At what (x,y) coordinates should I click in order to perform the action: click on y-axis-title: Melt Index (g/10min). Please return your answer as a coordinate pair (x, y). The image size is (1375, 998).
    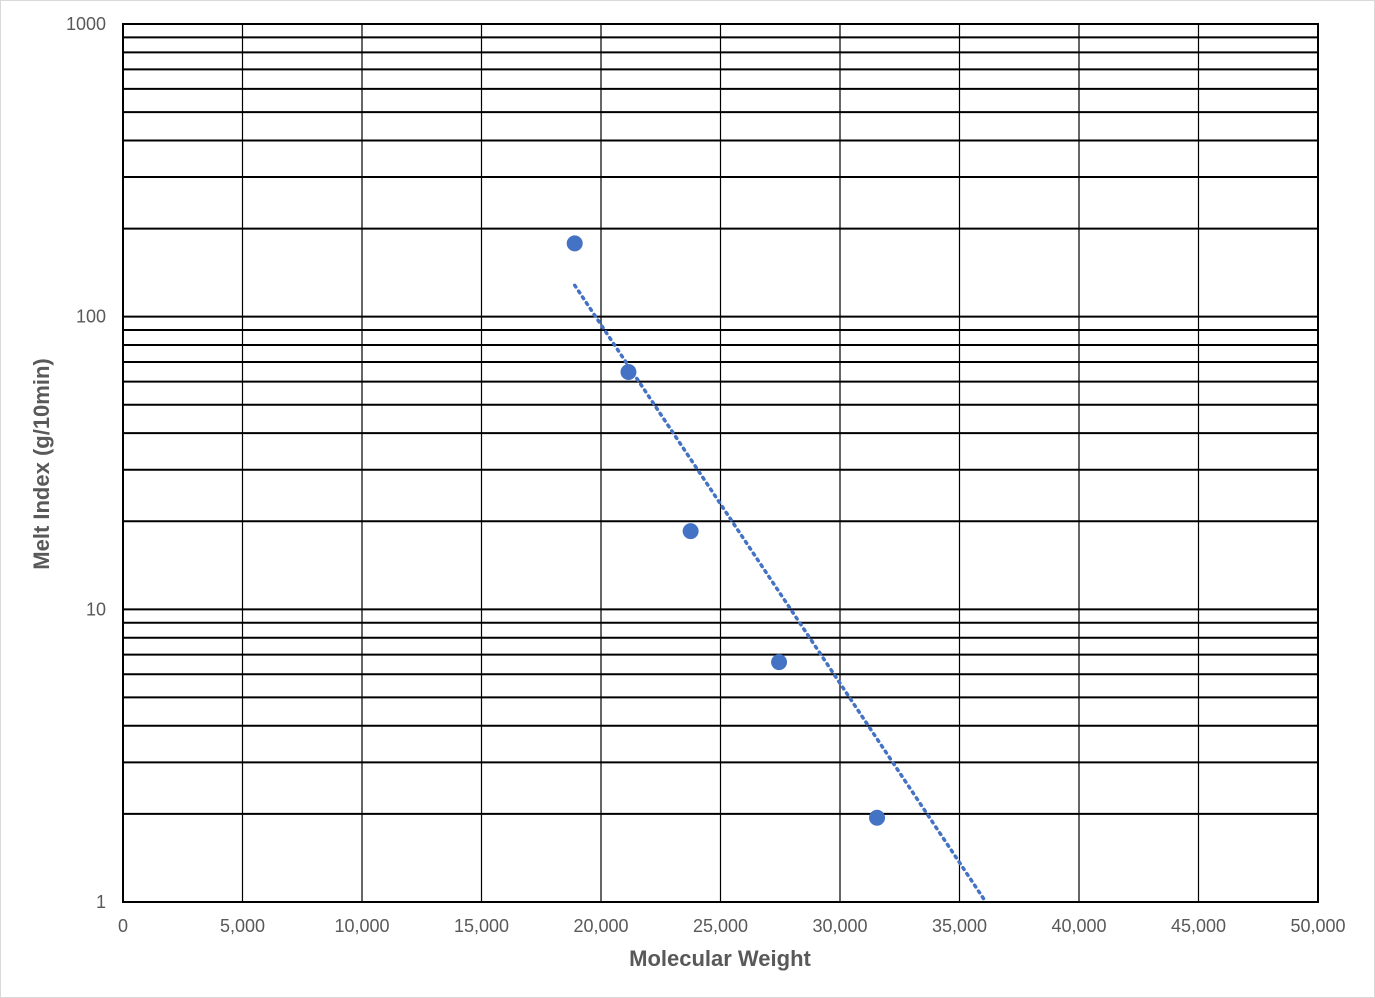
    Looking at the image, I should click on (41, 463).